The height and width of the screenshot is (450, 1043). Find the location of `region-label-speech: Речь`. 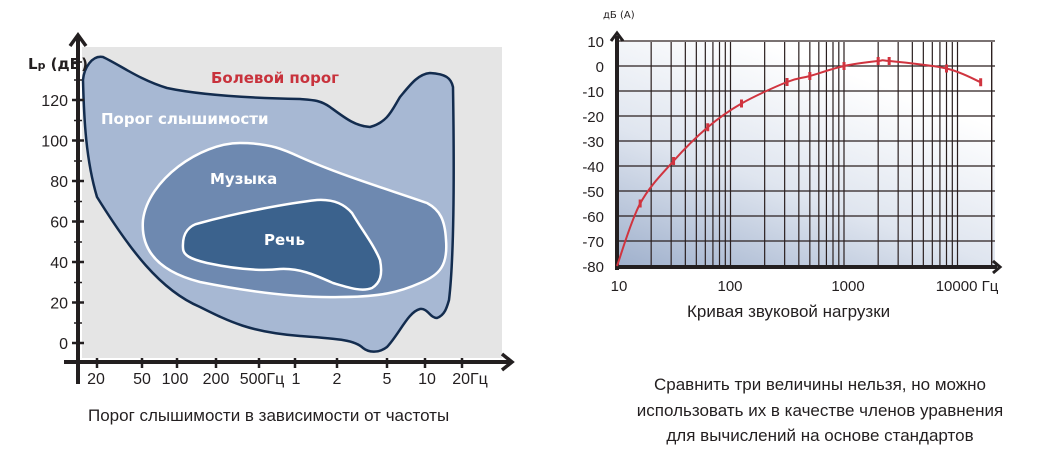

region-label-speech: Речь is located at coordinates (284, 240).